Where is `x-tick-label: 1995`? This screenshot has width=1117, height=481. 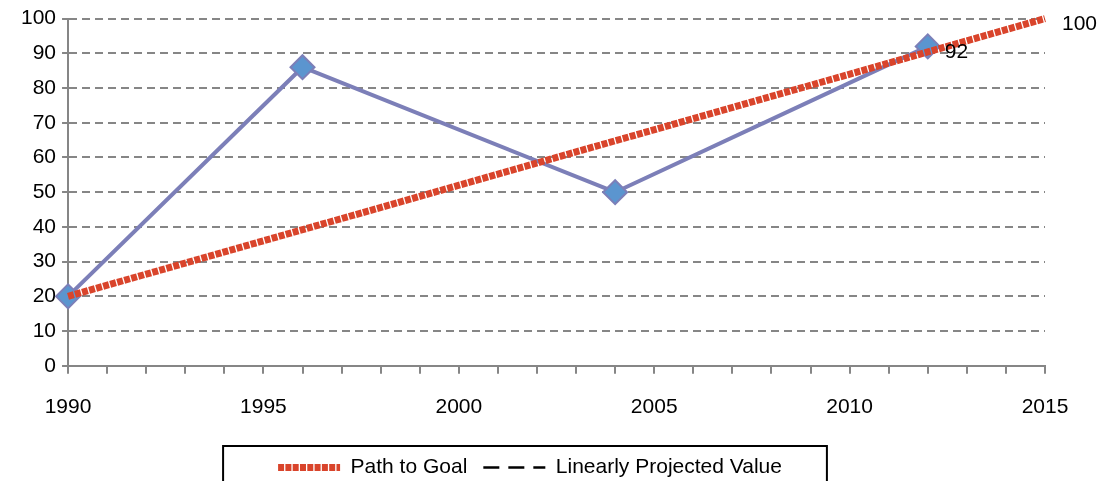
x-tick-label: 1995 is located at coordinates (263, 406).